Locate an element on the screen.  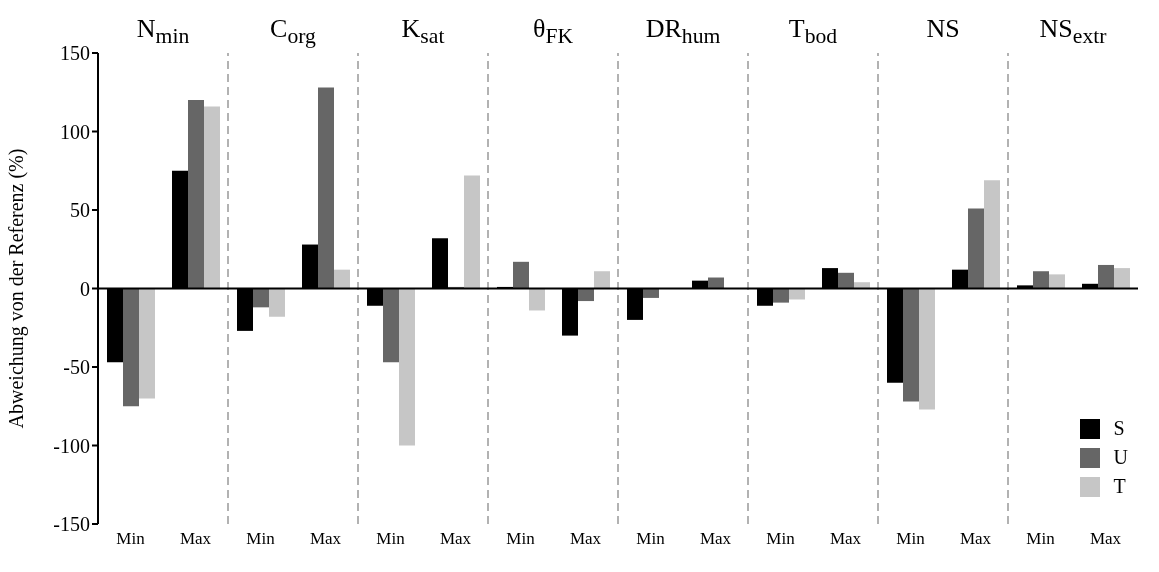
legend-label: U is located at coordinates (1120, 457).